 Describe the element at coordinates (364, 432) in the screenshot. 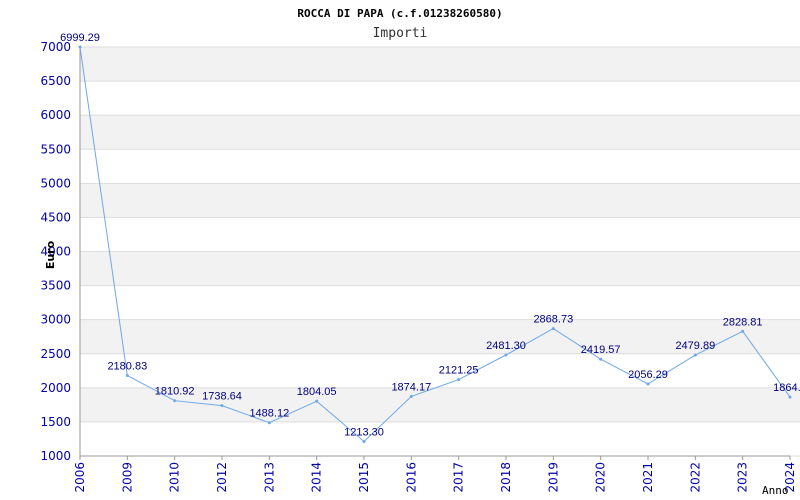

I see `data-label: 1213.30` at that location.